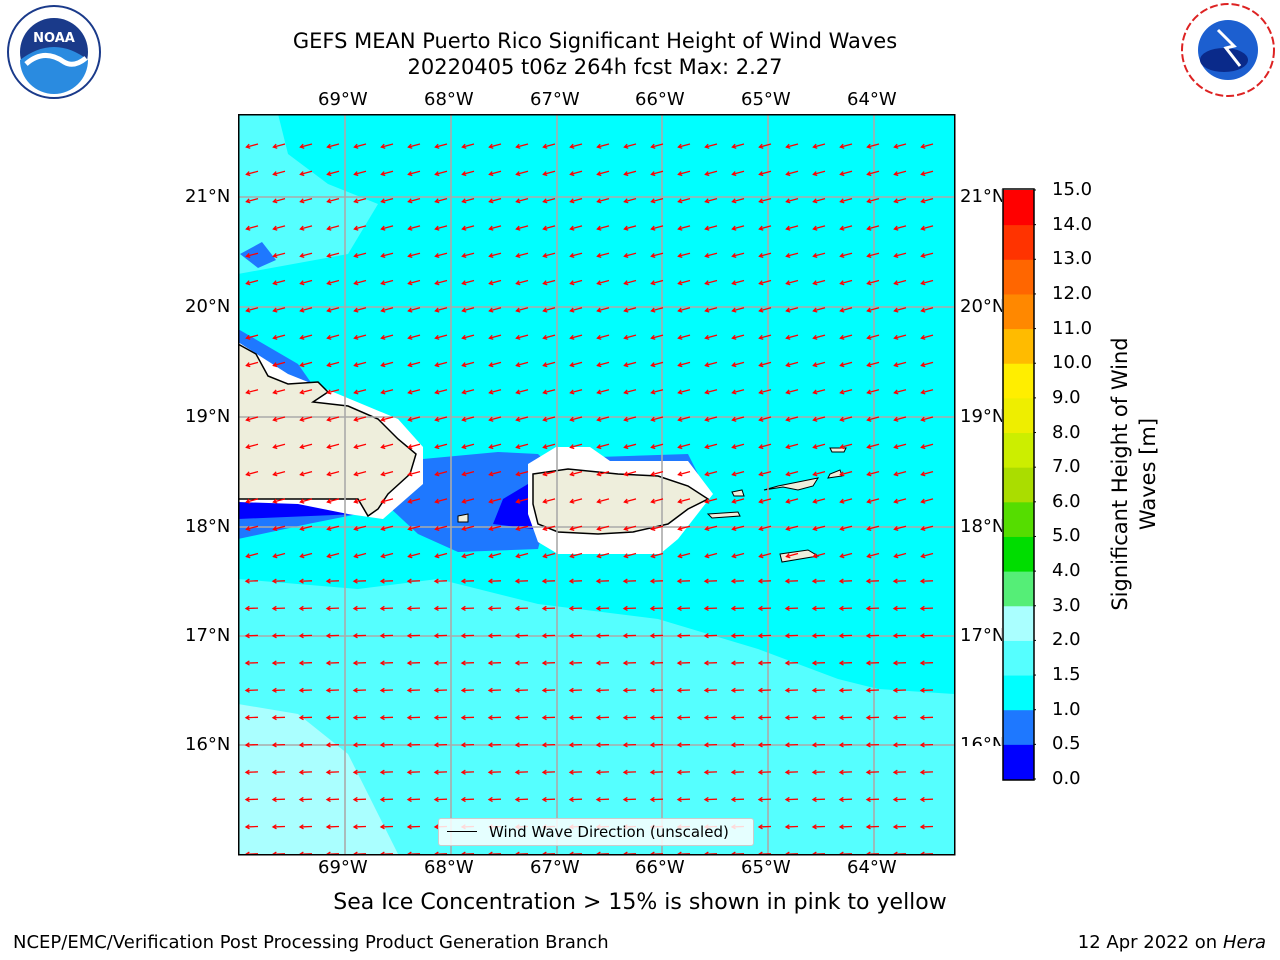  Describe the element at coordinates (449, 99) in the screenshot. I see `lon-tick-top: 68°W` at that location.